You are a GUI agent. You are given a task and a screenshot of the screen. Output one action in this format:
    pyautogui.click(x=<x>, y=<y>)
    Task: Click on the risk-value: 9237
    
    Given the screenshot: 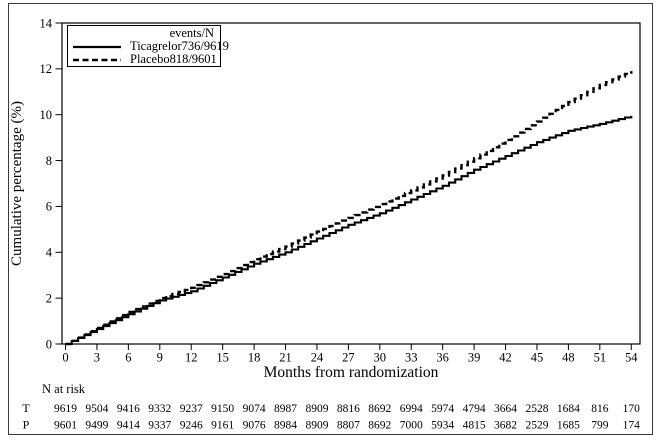 What is the action you would take?
    pyautogui.click(x=191, y=409)
    